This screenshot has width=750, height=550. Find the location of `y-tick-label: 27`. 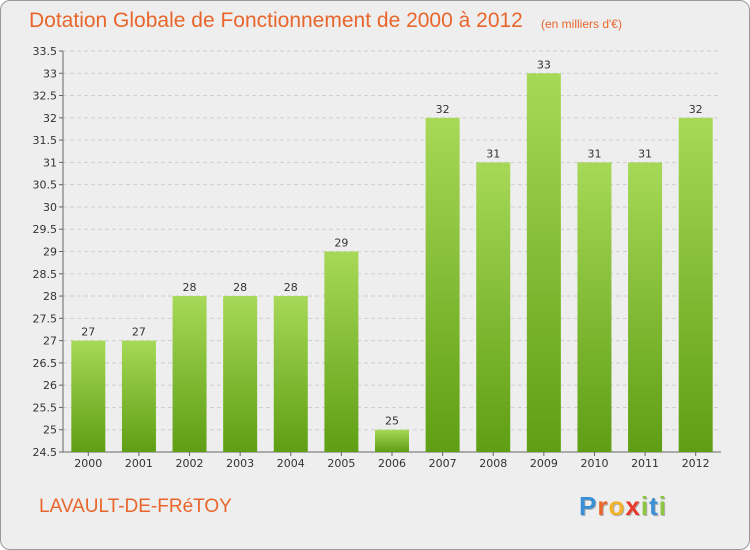

y-tick-label: 27 is located at coordinates (50, 341).